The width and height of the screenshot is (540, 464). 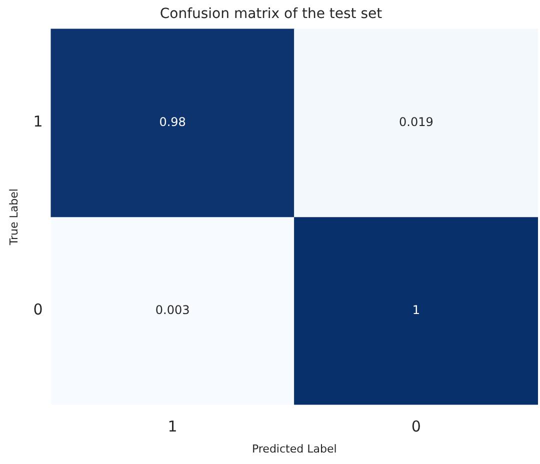 What do you see at coordinates (172, 309) in the screenshot?
I see `data-label: 0.003` at bounding box center [172, 309].